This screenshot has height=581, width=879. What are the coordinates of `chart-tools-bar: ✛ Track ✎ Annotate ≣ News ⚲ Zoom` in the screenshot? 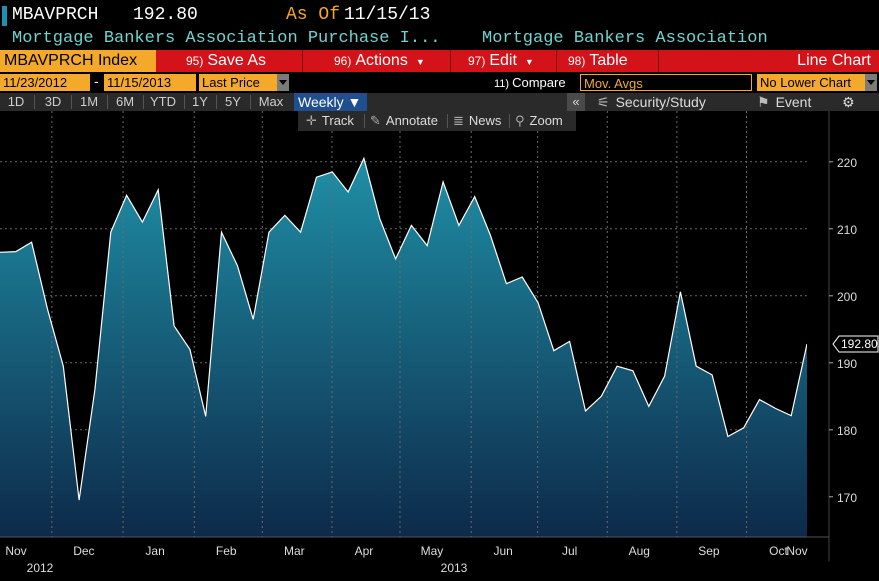 It's located at (437, 121).